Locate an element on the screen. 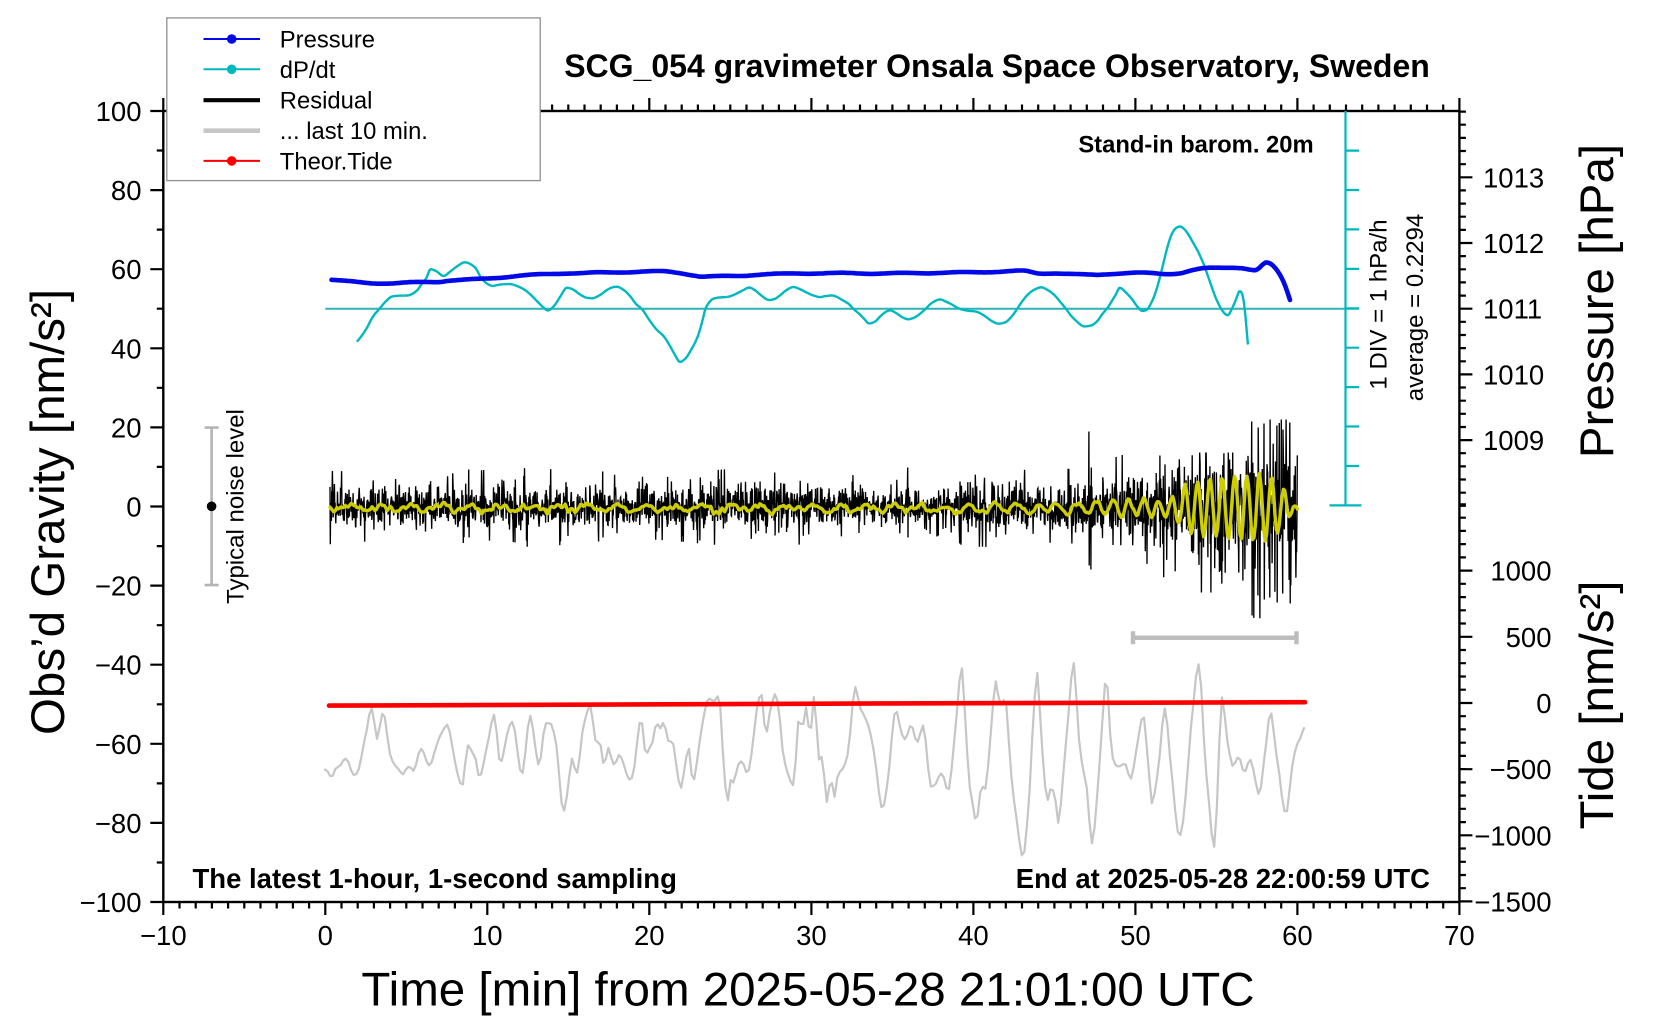 This screenshot has width=1660, height=1020. svg-text: 1000 is located at coordinates (1520, 571).